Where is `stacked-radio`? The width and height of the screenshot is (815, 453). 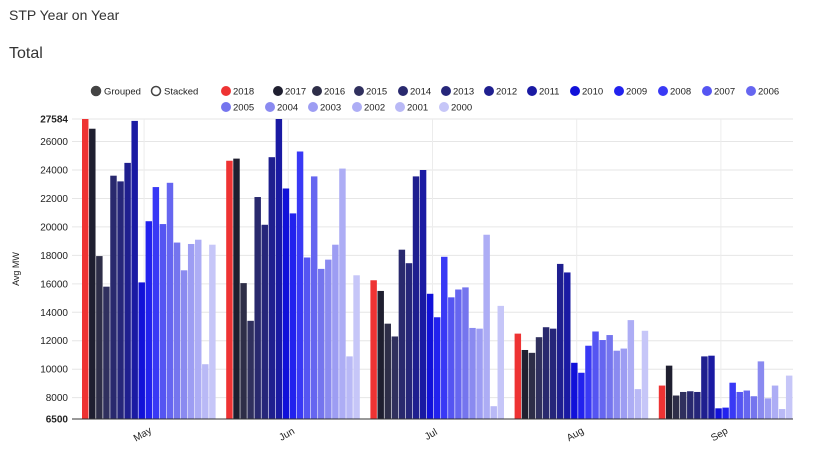 stacked-radio is located at coordinates (156, 91).